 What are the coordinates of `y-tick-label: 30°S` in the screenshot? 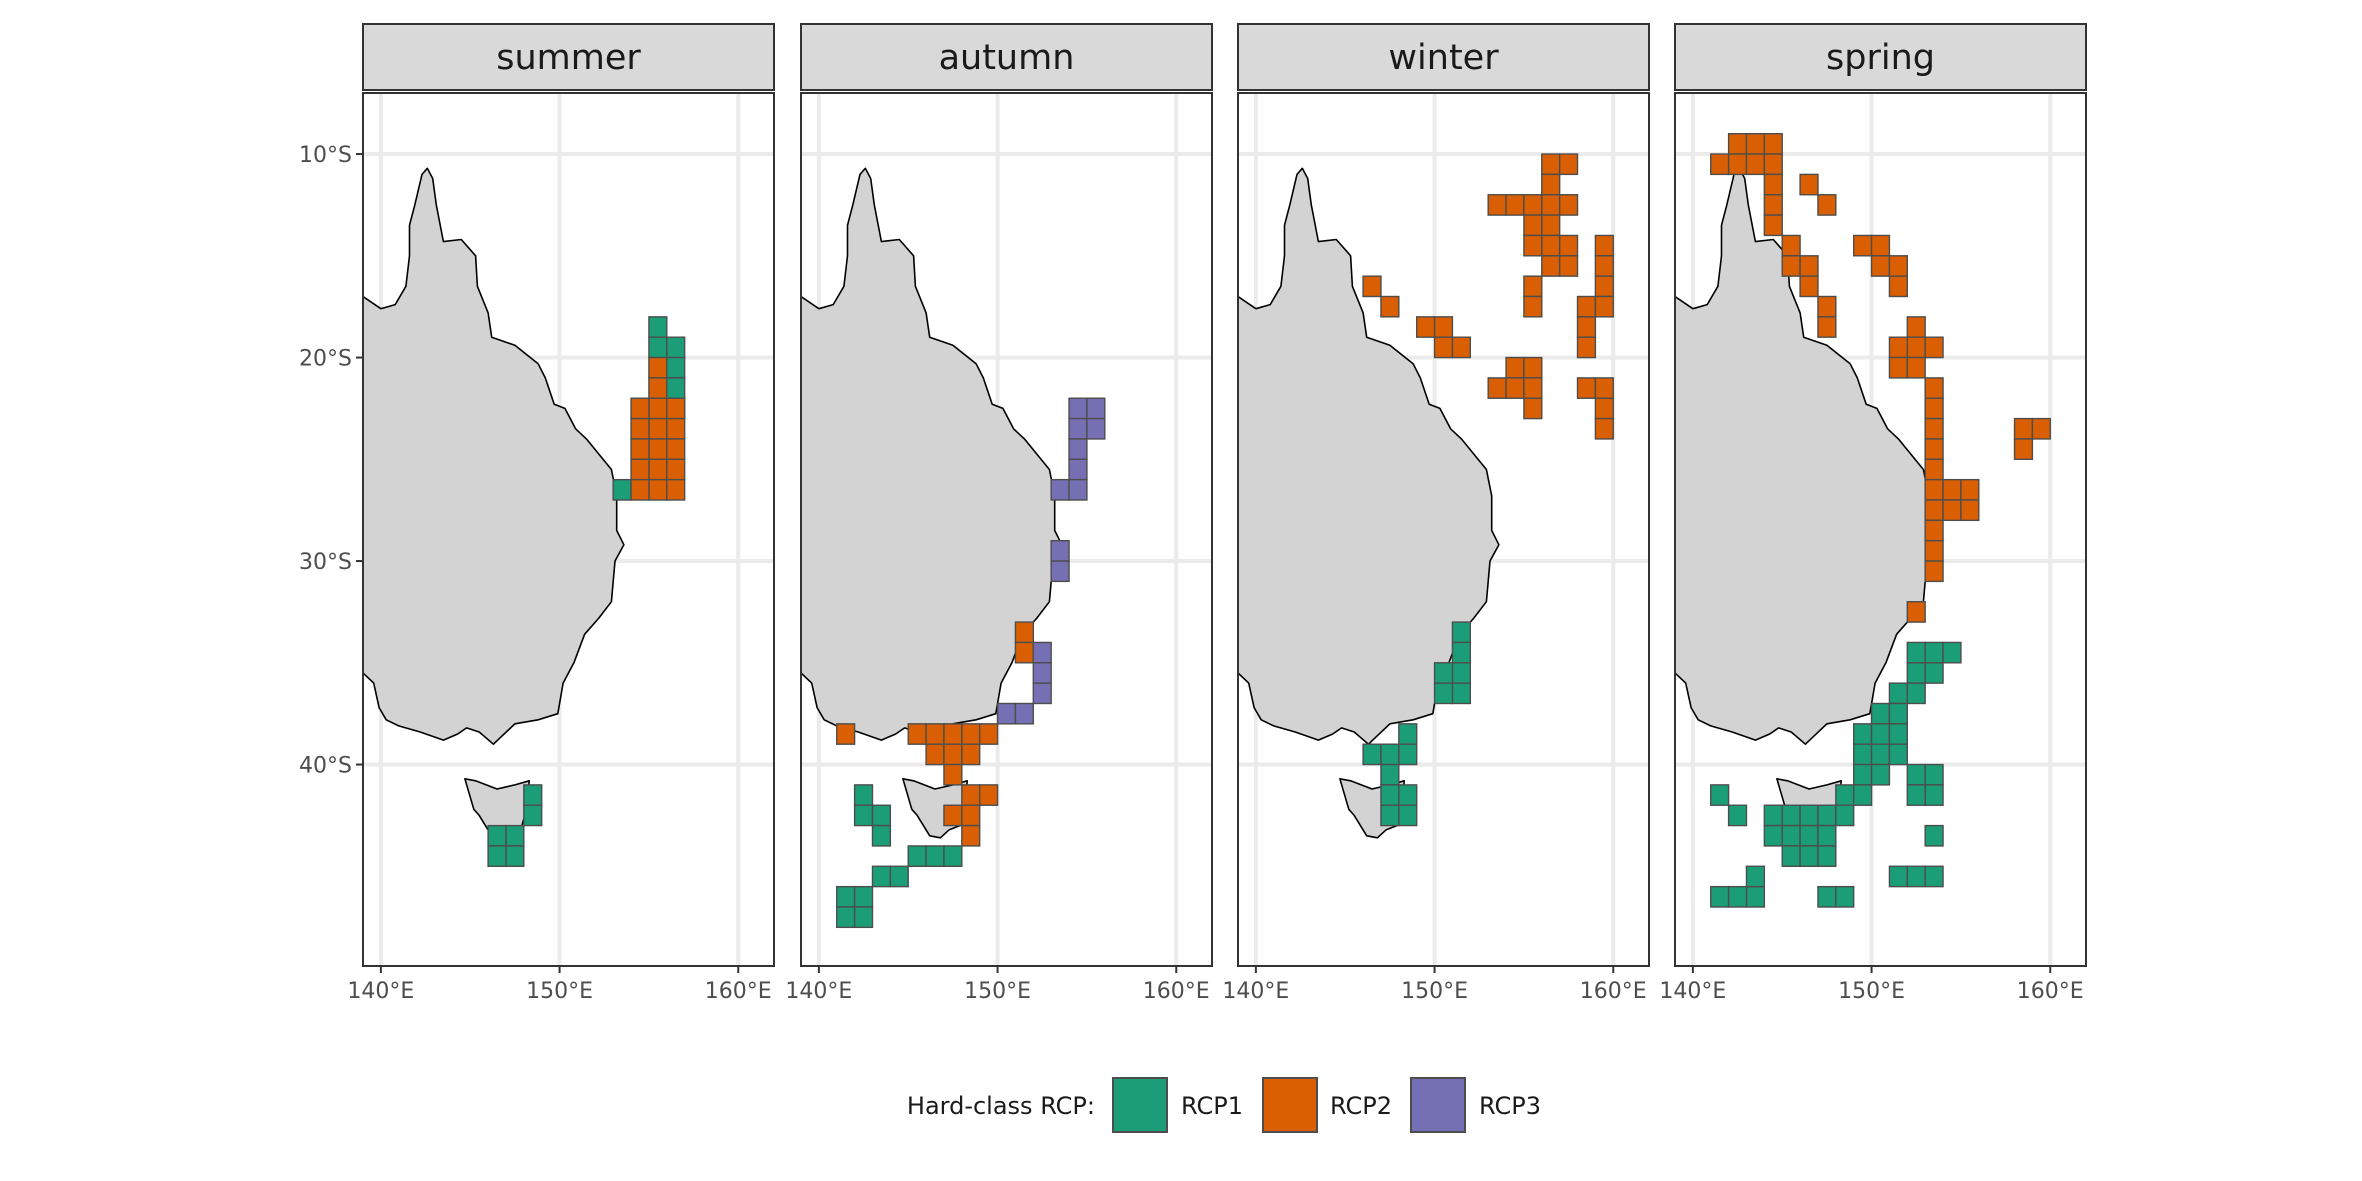 It's located at (325, 562).